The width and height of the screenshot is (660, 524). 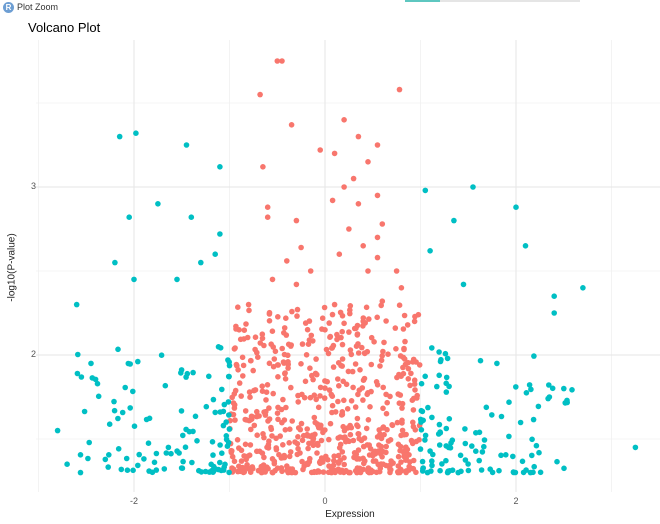 What do you see at coordinates (38, 7) in the screenshot?
I see `window-title: Plot Zoom` at bounding box center [38, 7].